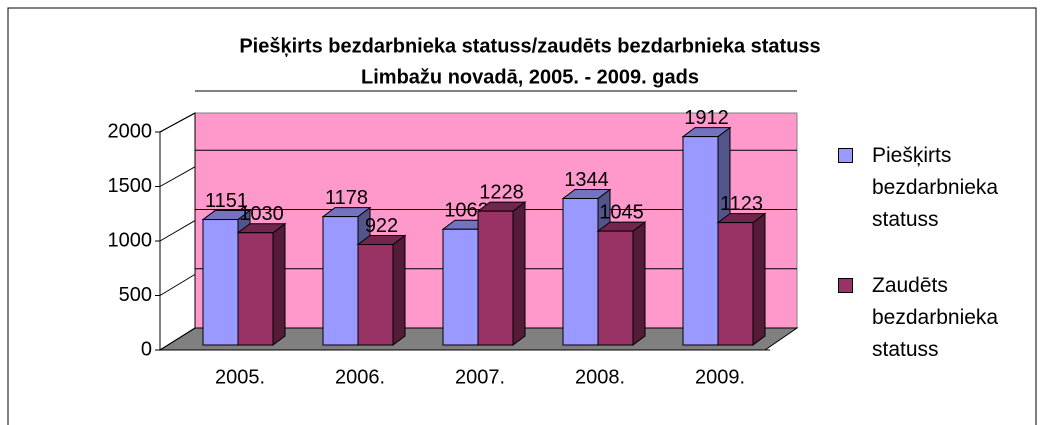 The height and width of the screenshot is (425, 1044). What do you see at coordinates (586, 180) in the screenshot?
I see `data-label: 1344` at bounding box center [586, 180].